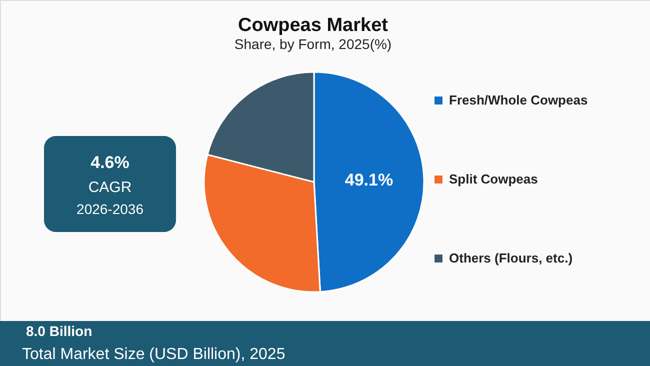  What do you see at coordinates (313, 25) in the screenshot?
I see `chart-title: Cowpeas Market` at bounding box center [313, 25].